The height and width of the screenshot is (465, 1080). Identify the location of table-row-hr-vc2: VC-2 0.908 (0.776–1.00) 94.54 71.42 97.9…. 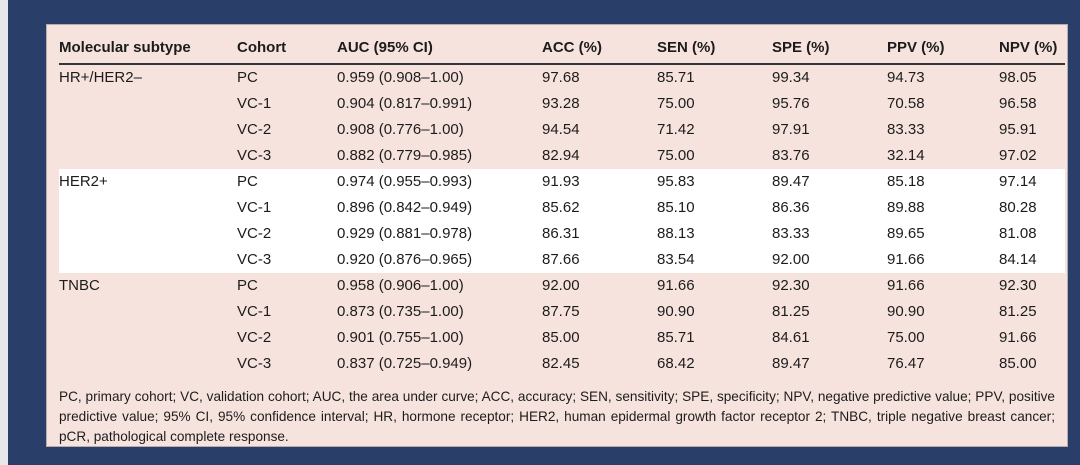
(562, 130).